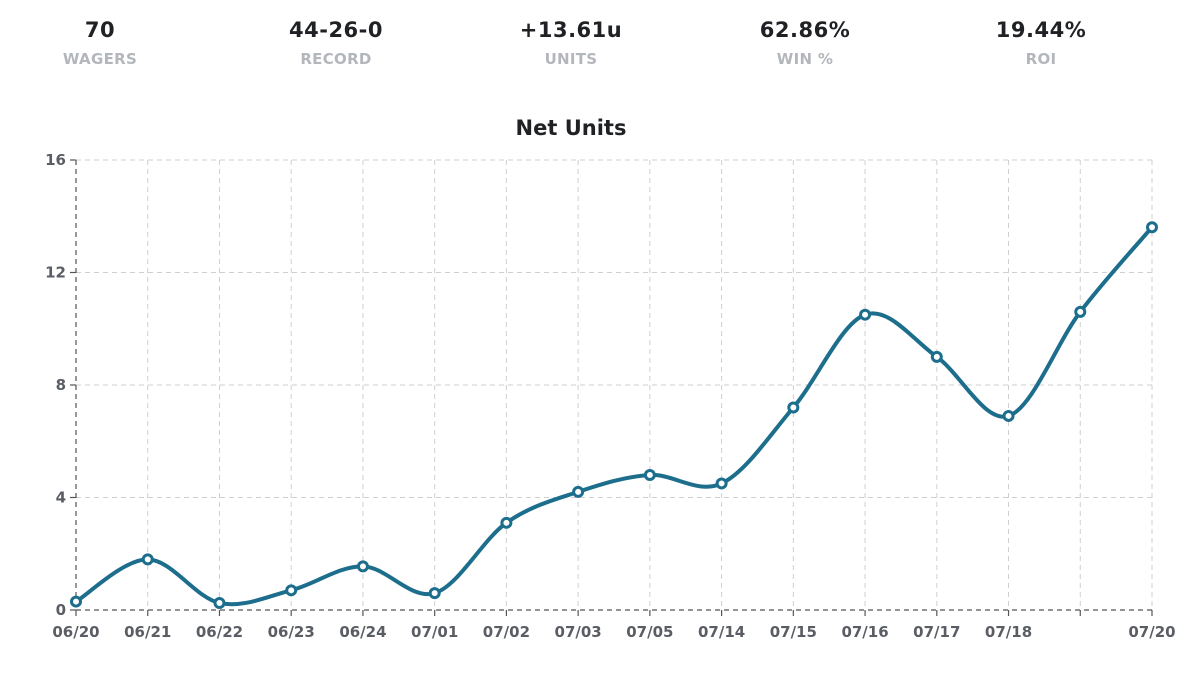 This screenshot has width=1200, height=676. What do you see at coordinates (1041, 59) in the screenshot?
I see `stat-roi-label: ROI` at bounding box center [1041, 59].